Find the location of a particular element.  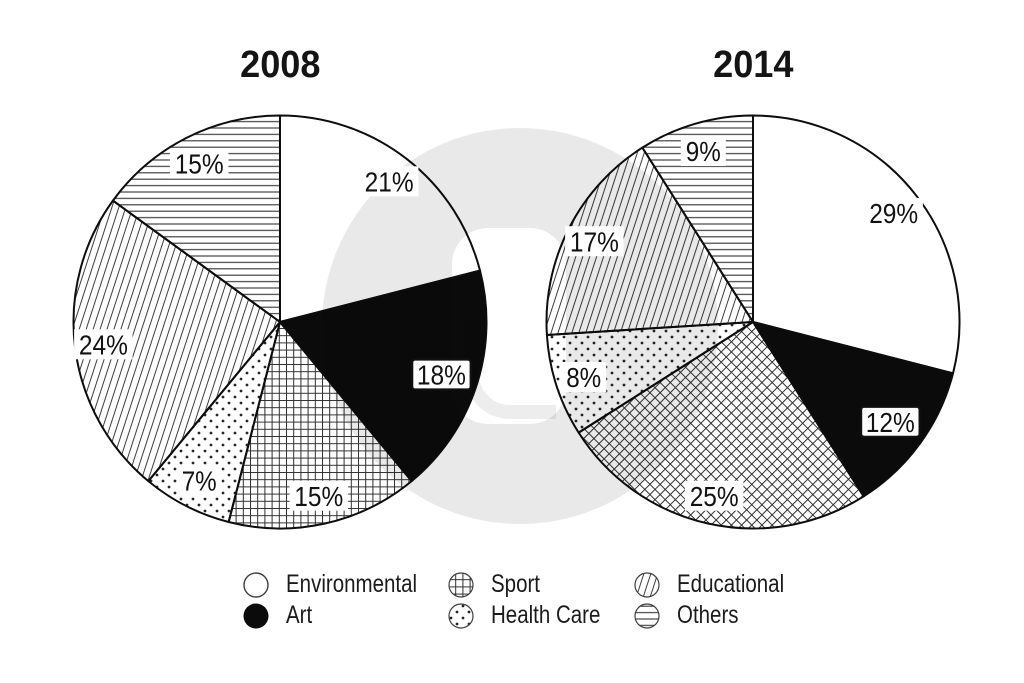

legend-item-art: Art is located at coordinates (345, 615).